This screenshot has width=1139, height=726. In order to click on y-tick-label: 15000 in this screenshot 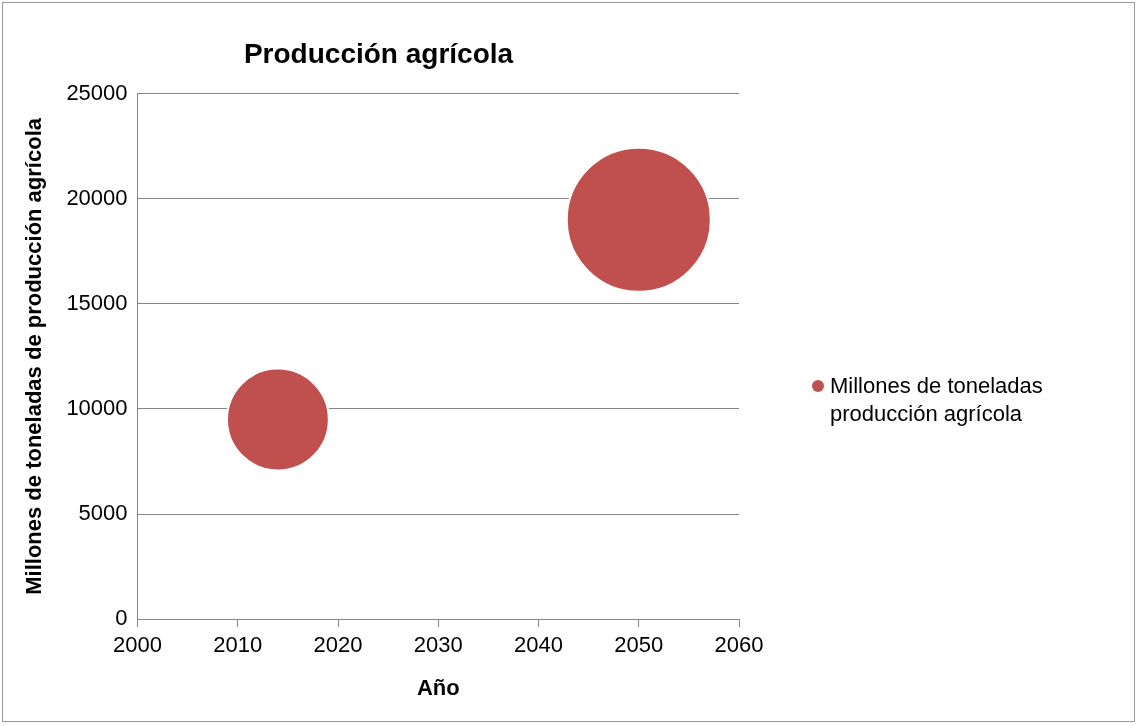, I will do `click(97, 302)`.